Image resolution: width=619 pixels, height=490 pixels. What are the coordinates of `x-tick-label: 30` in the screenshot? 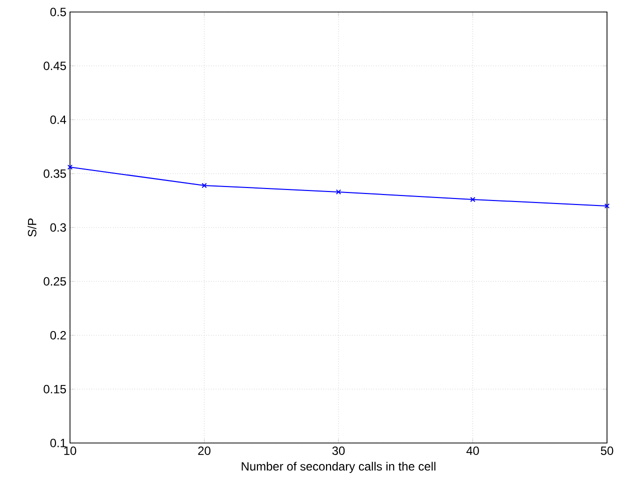 It's located at (338, 450).